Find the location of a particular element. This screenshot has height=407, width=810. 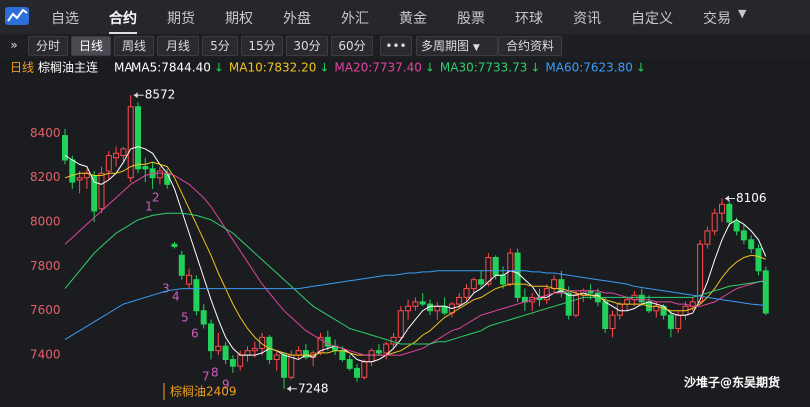

wave-label: 5 is located at coordinates (185, 318).